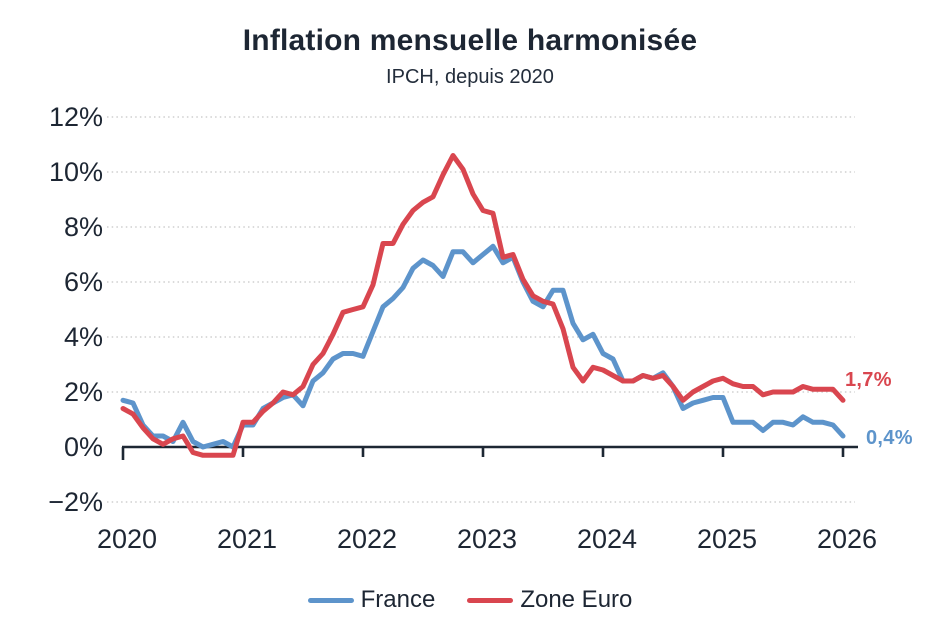 This screenshot has width=940, height=633. Describe the element at coordinates (247, 539) in the screenshot. I see `x-axis-label: 2021` at that location.